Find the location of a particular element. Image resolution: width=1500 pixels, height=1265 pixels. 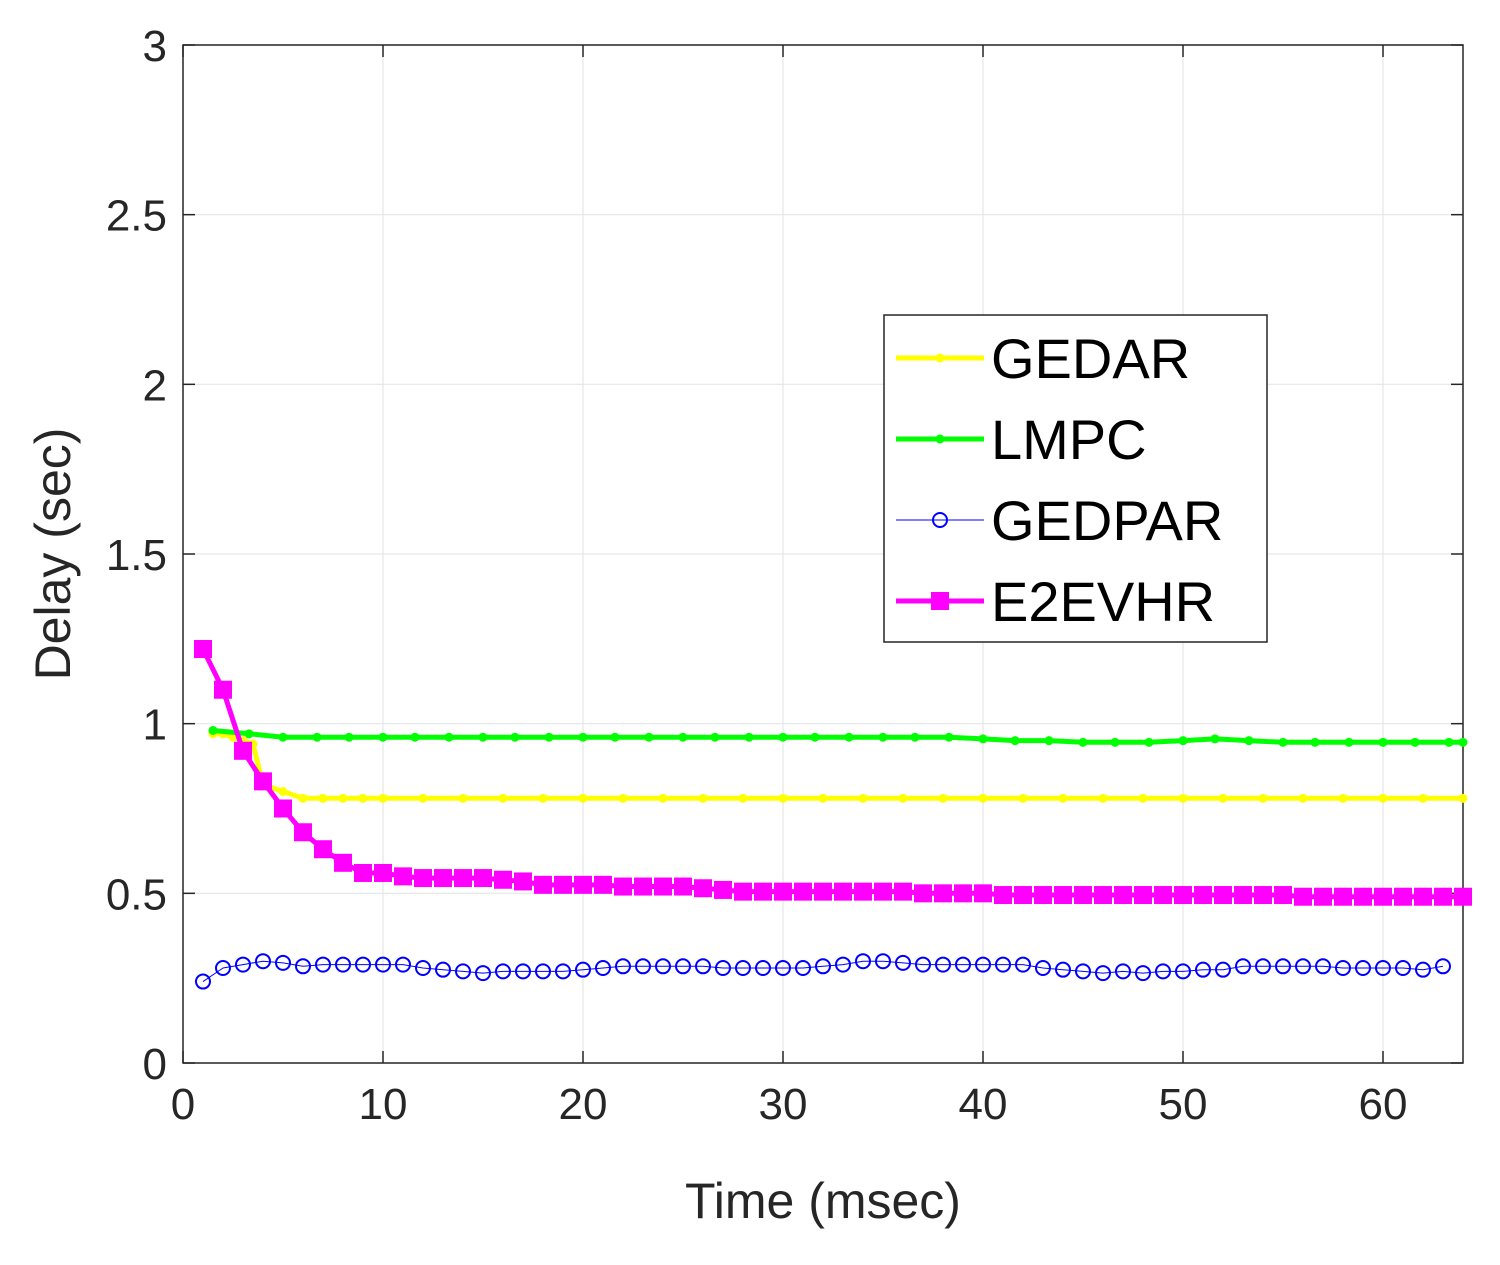

x-tick-label: 40 is located at coordinates (983, 1104).